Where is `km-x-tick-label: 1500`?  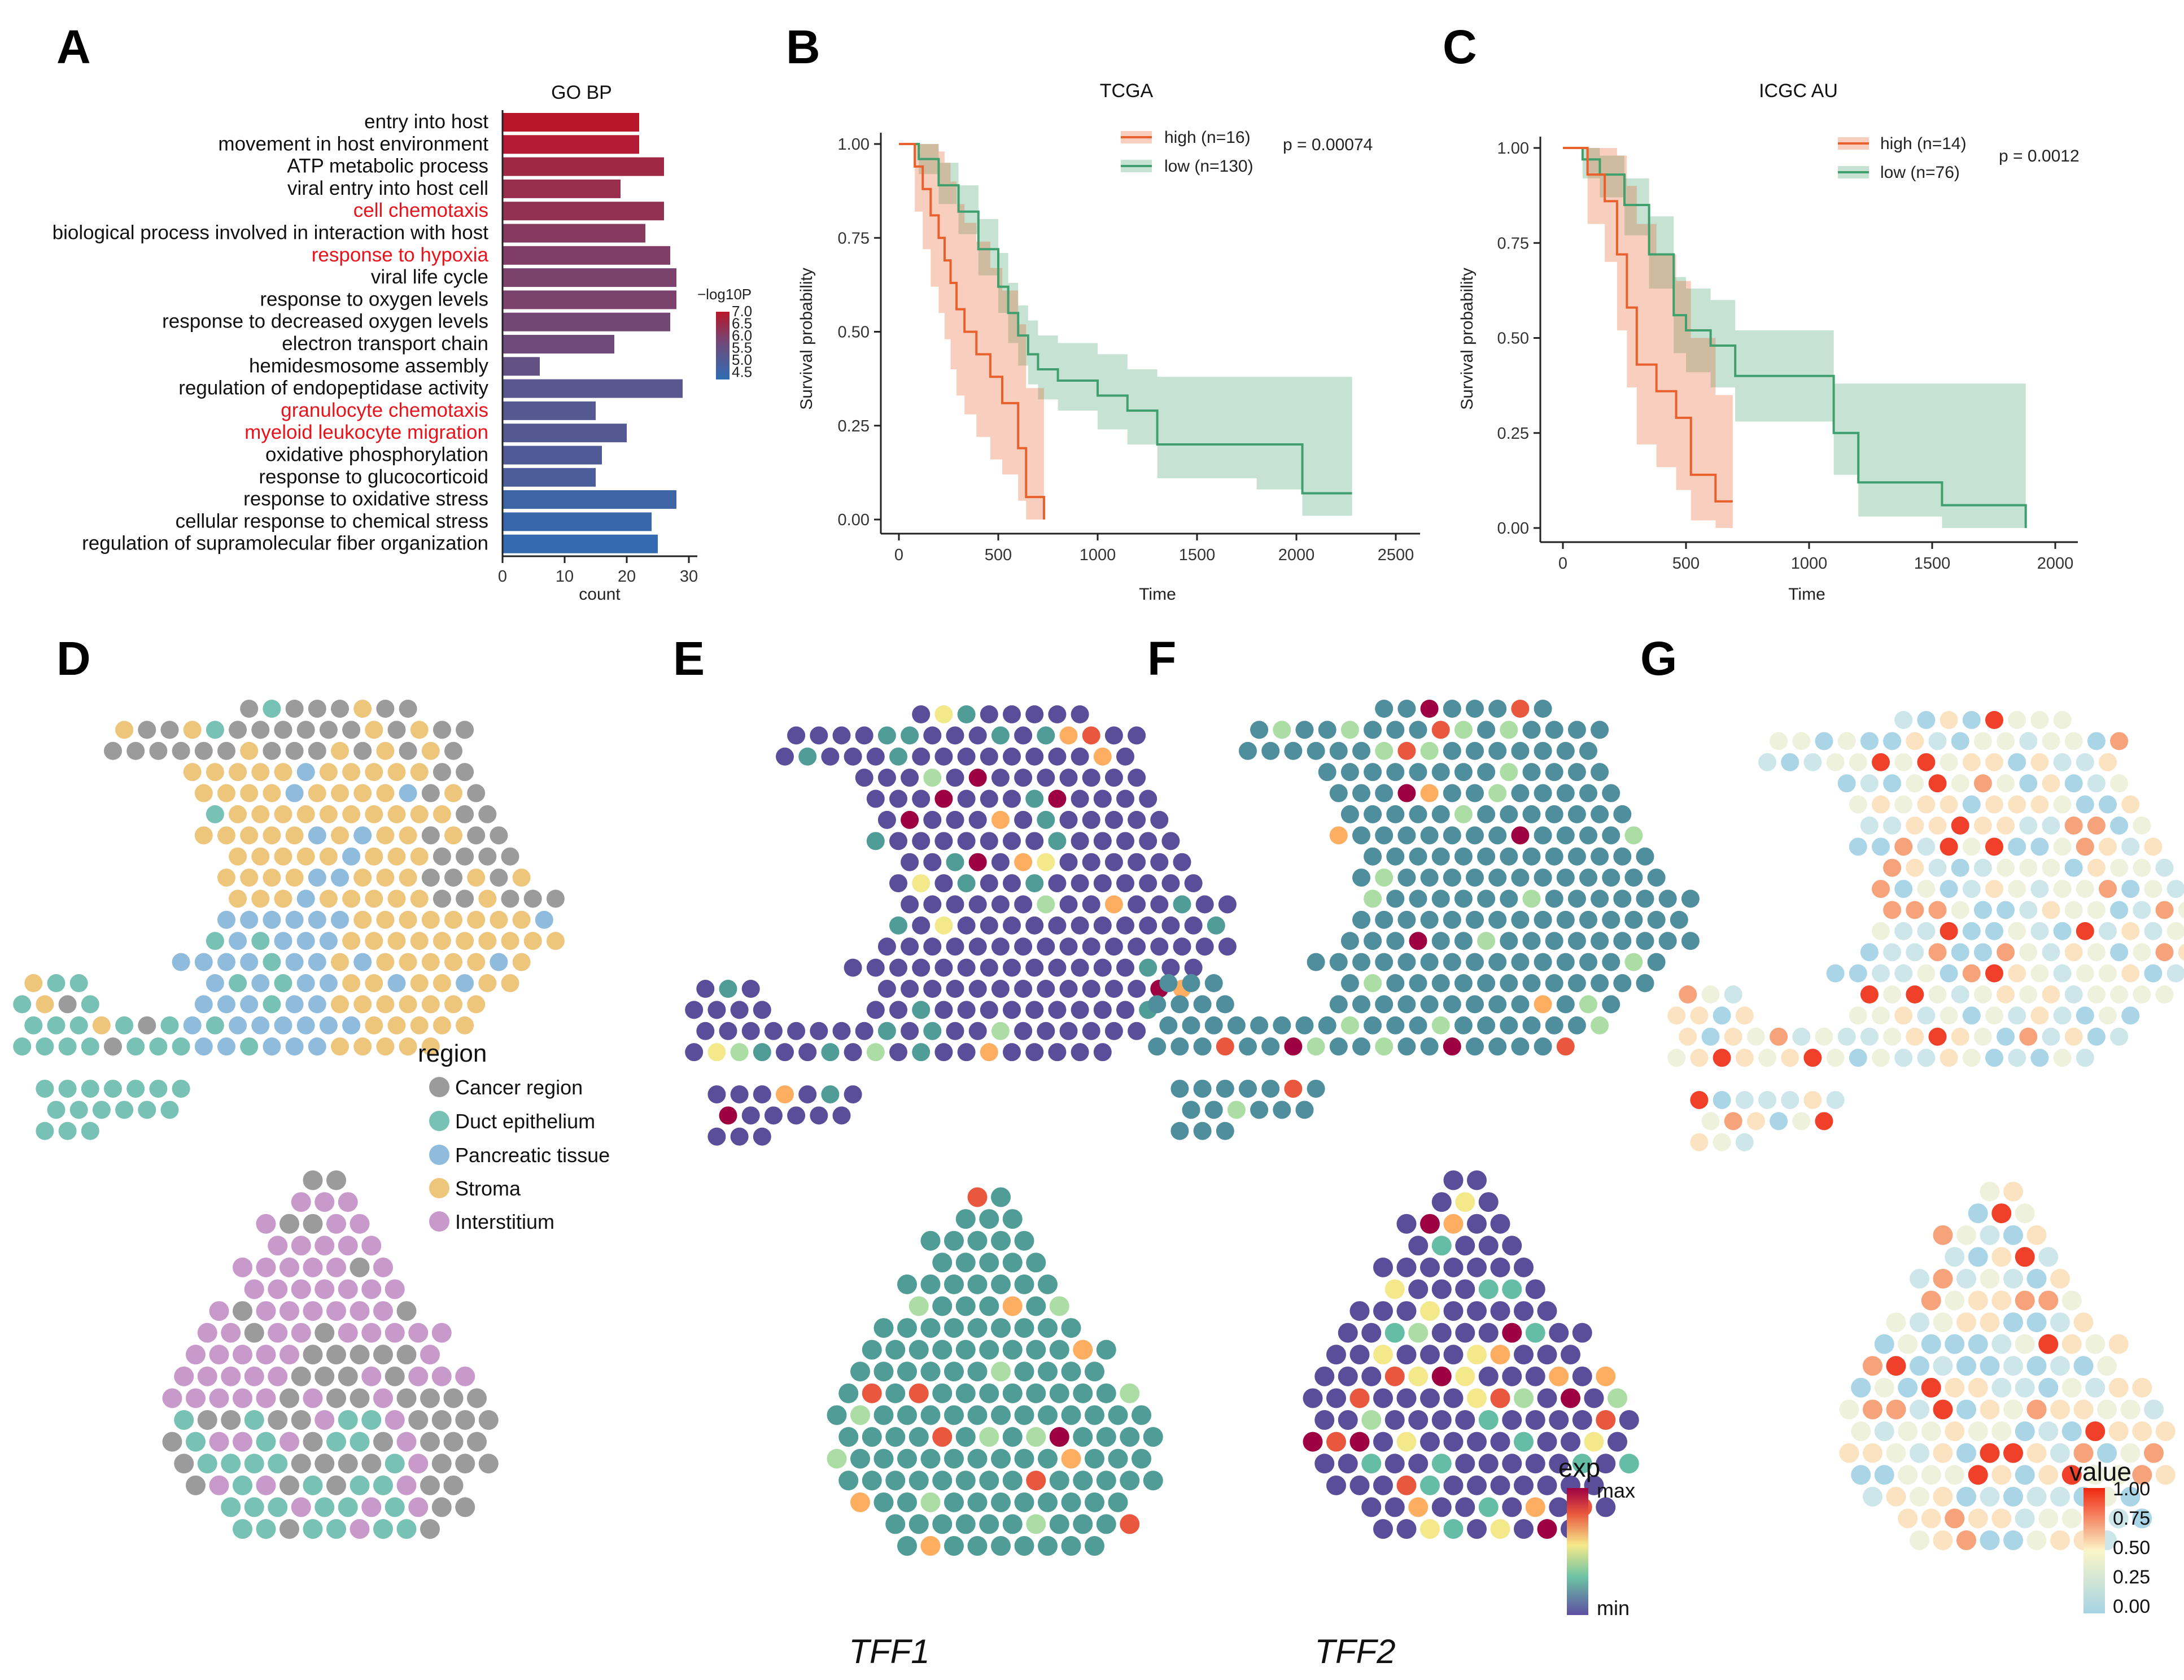
km-x-tick-label: 1500 is located at coordinates (1932, 564).